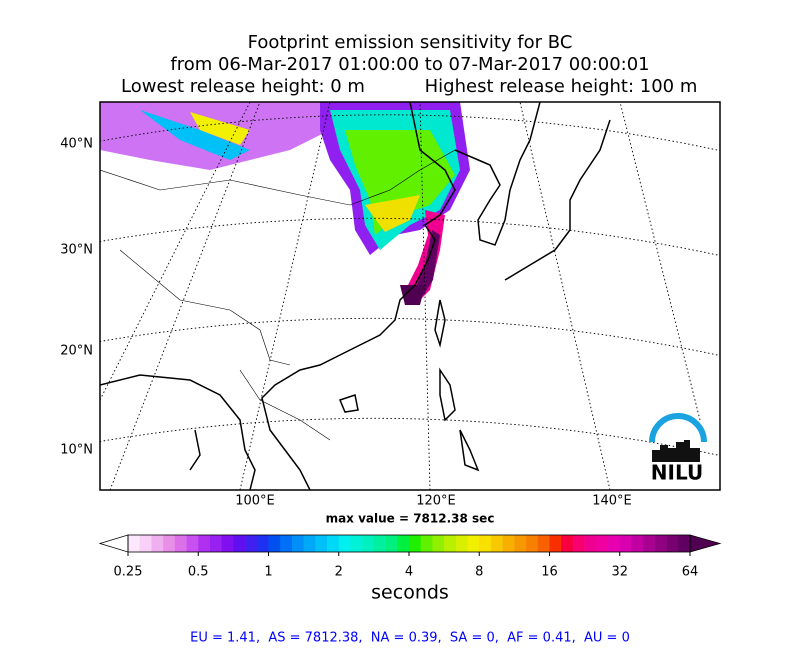  What do you see at coordinates (113, 543) in the screenshot?
I see `colorbar-under` at bounding box center [113, 543].